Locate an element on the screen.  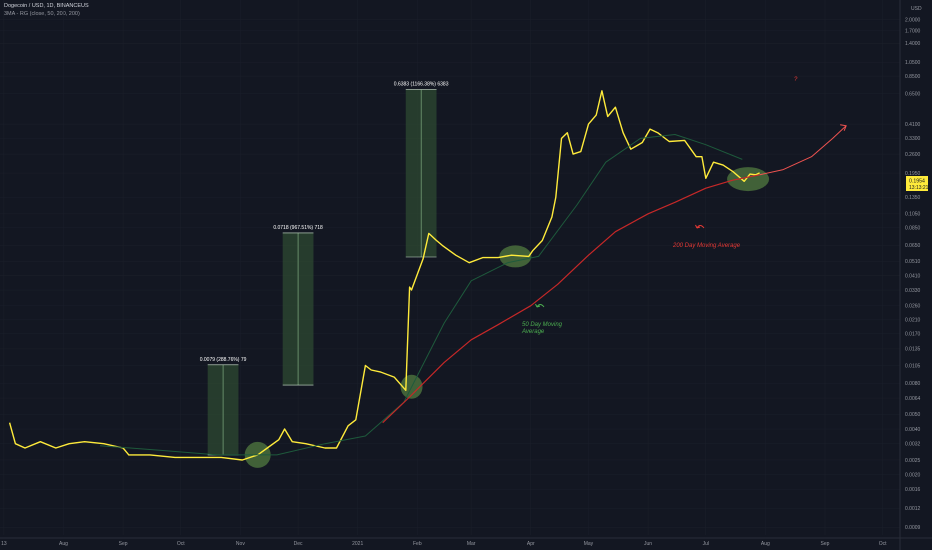
measure-label: 0.0718 (967.51%) 718 is located at coordinates (298, 228).